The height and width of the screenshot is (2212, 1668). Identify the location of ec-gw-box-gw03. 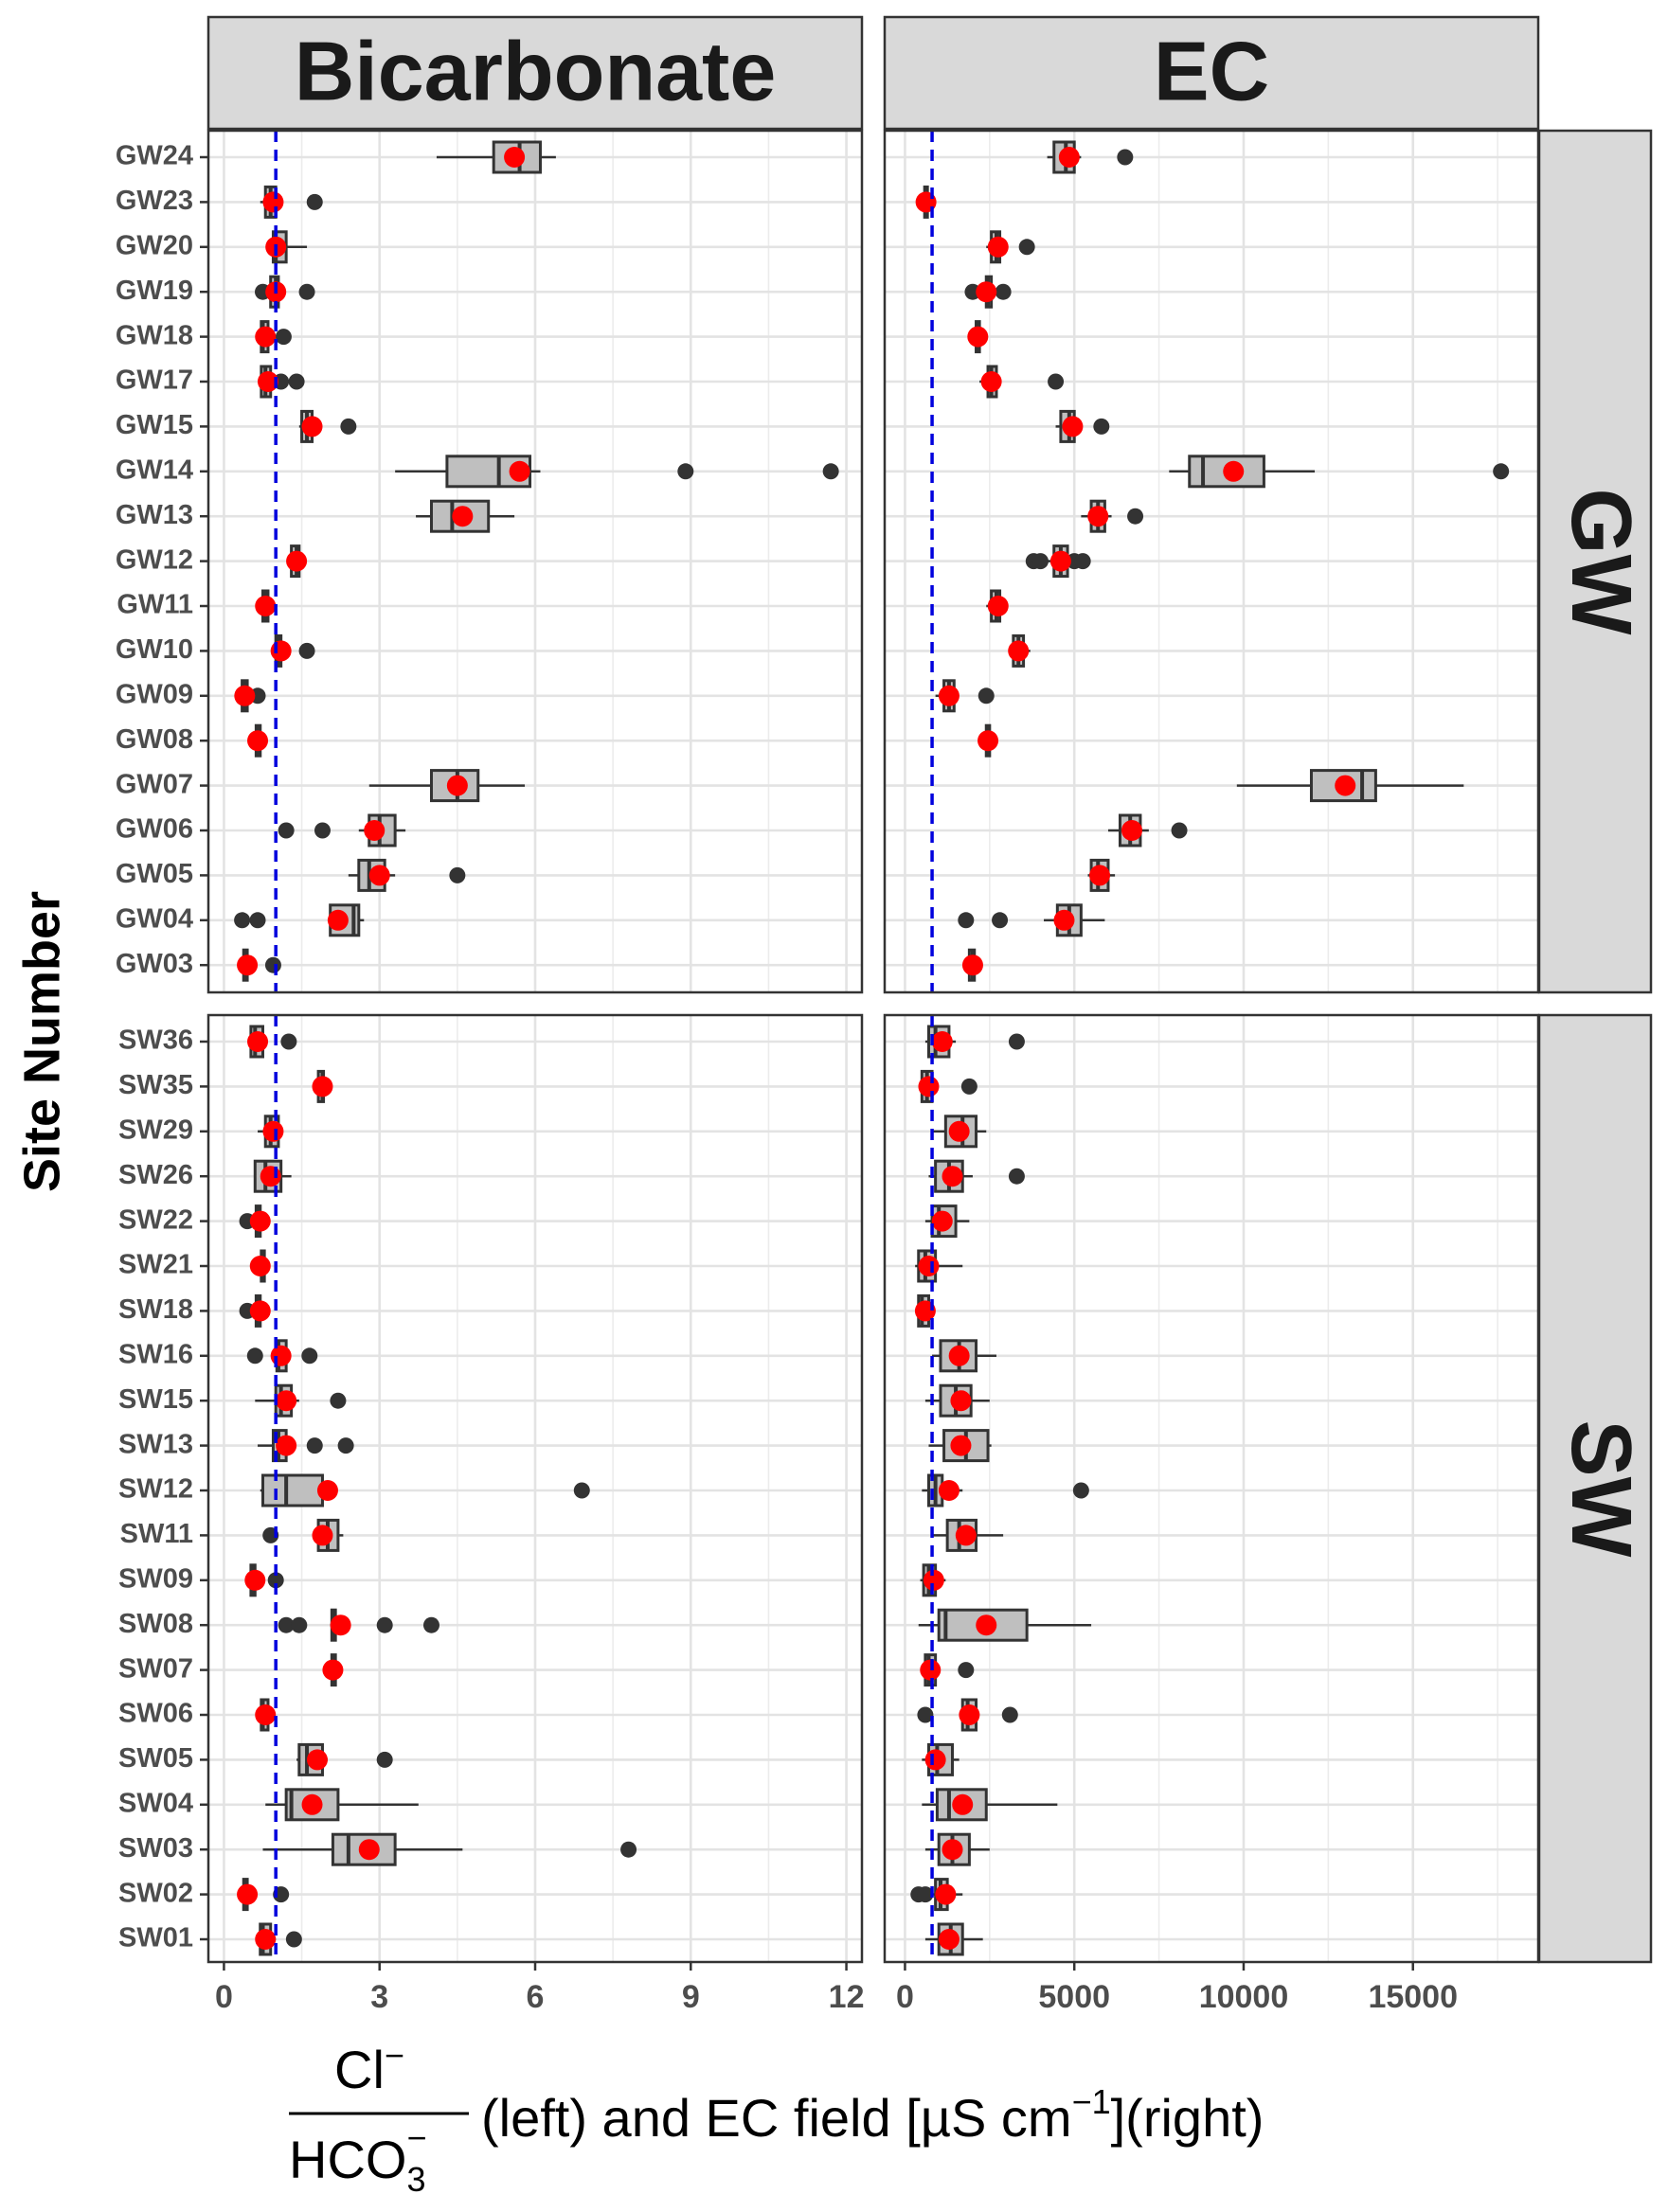
(972, 965).